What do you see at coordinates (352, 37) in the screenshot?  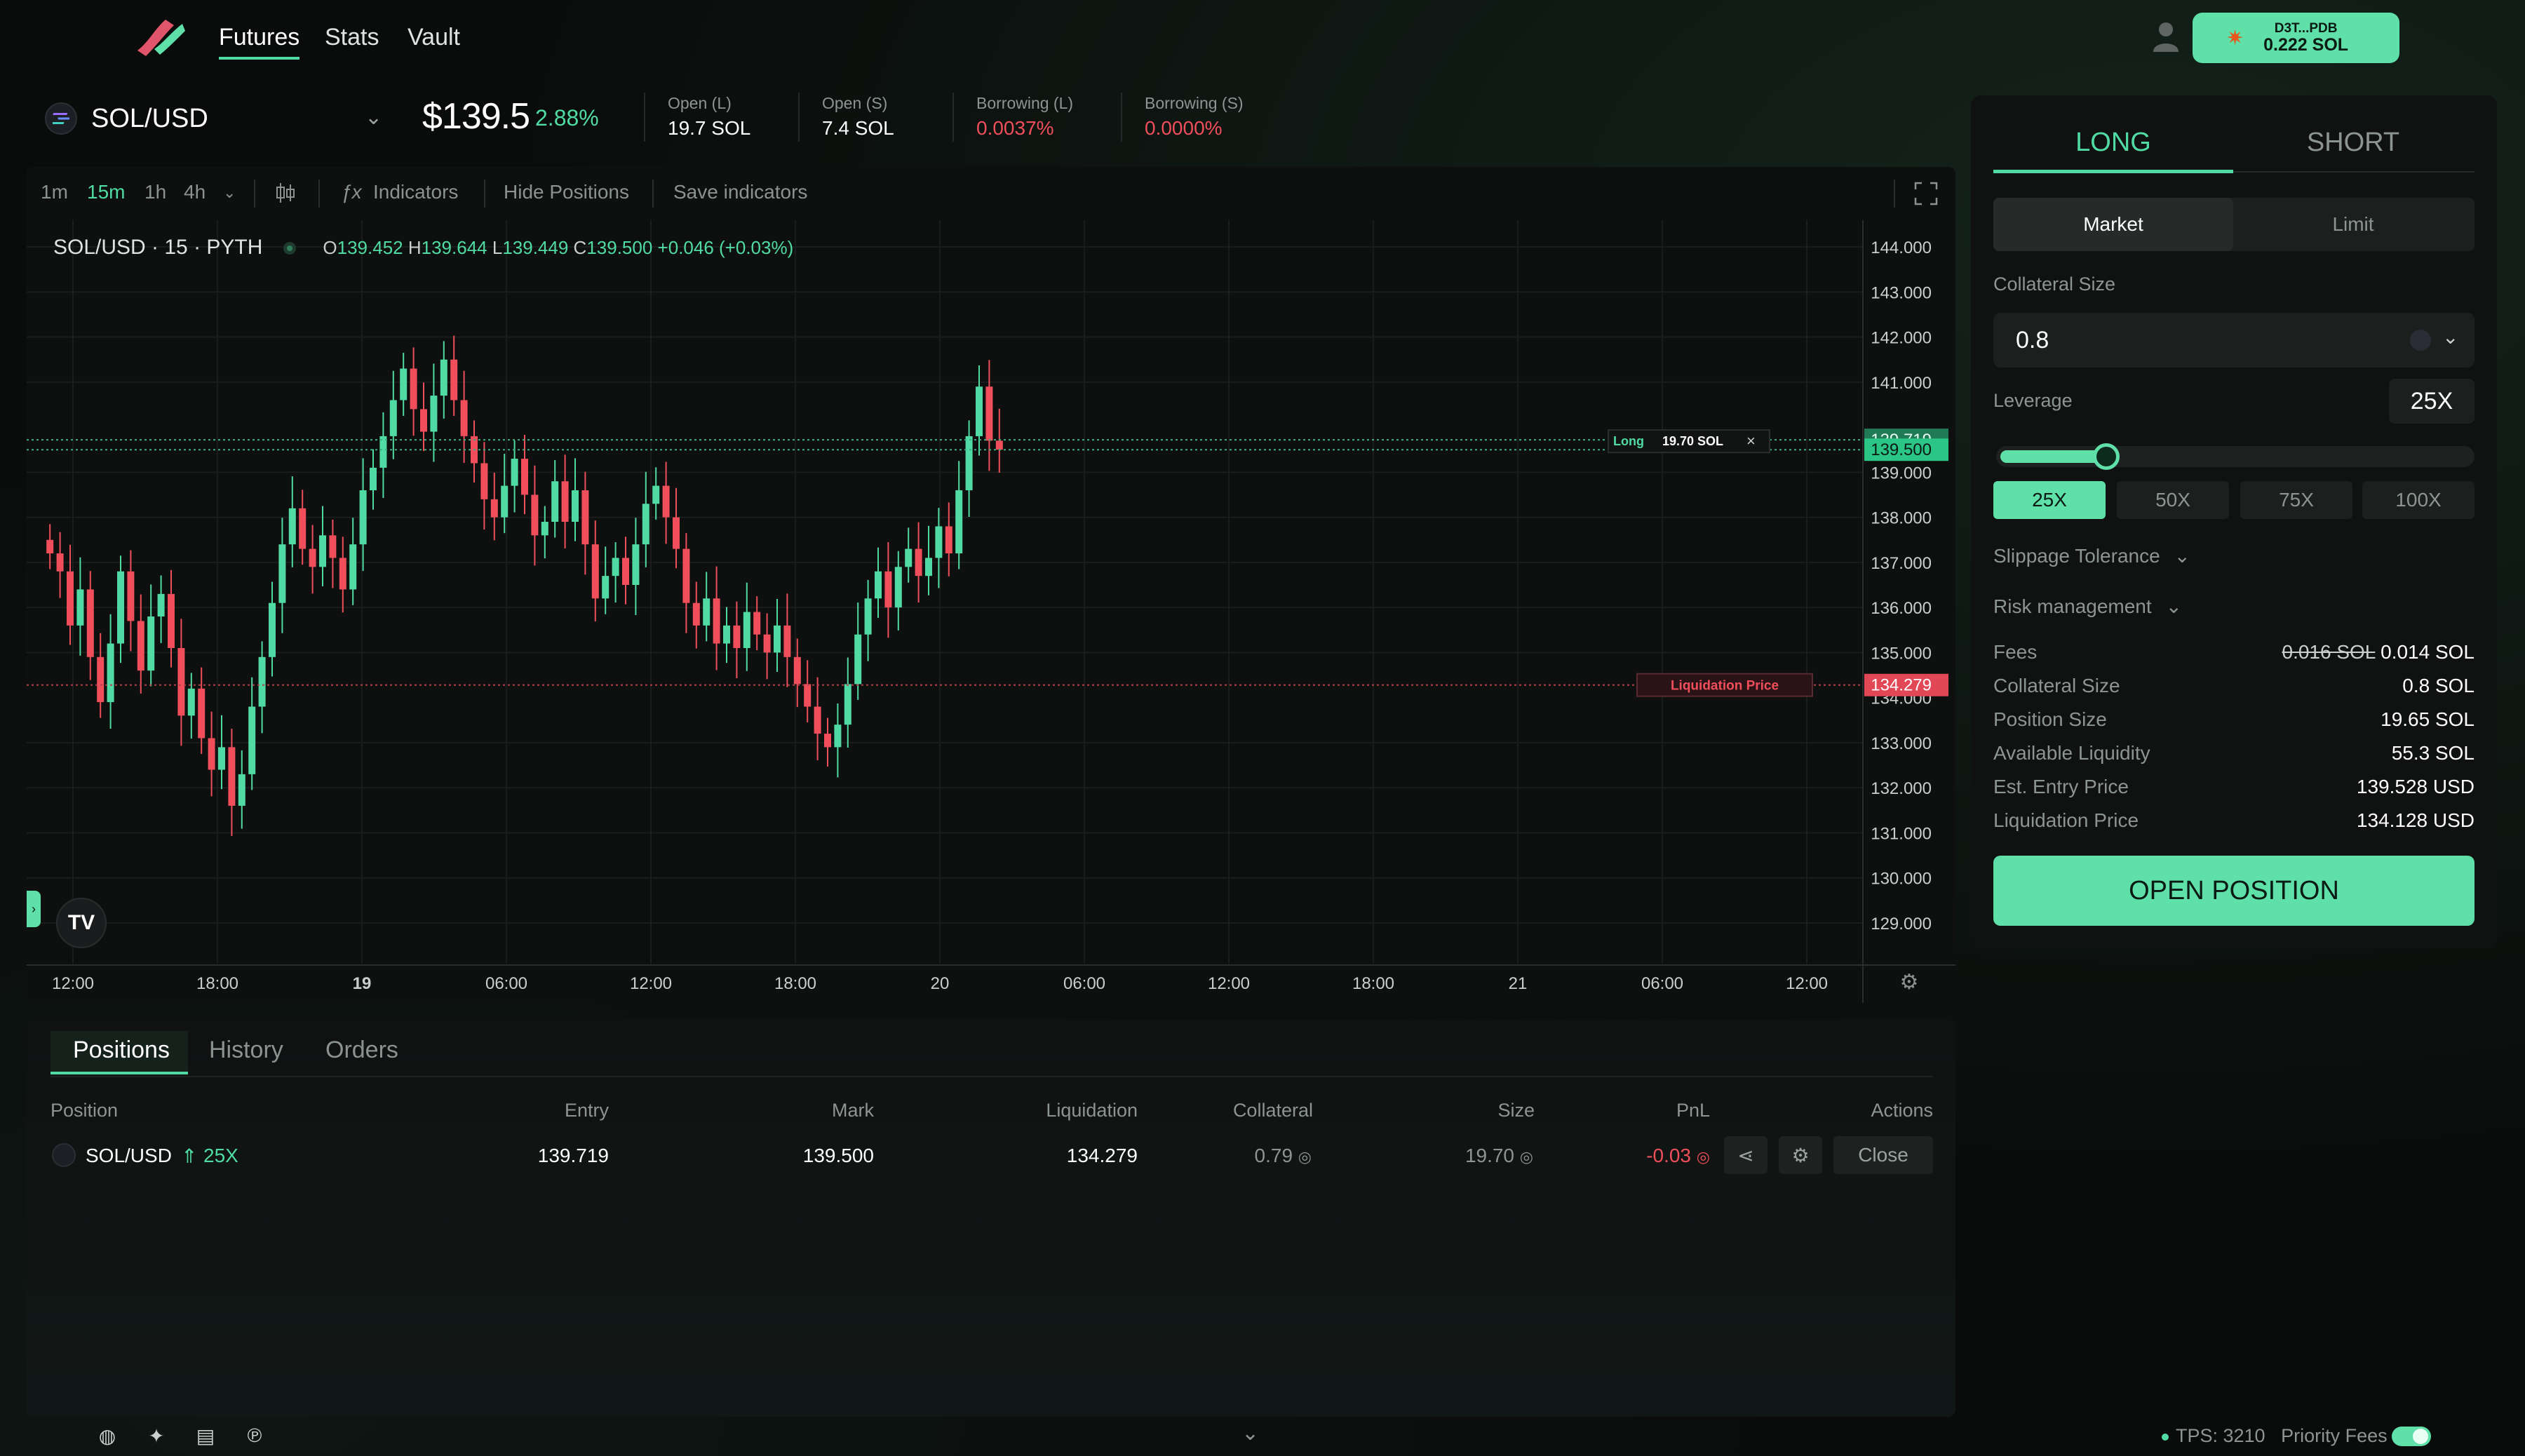 I see `nav-stats: Stats` at bounding box center [352, 37].